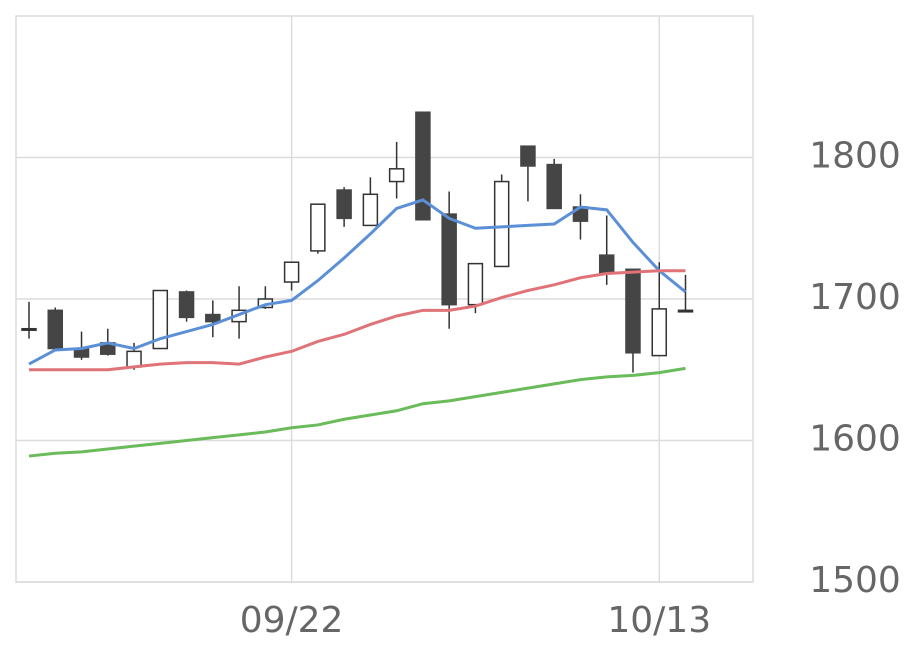 The width and height of the screenshot is (920, 669). I want to click on x-tick-label: 09/22, so click(292, 620).